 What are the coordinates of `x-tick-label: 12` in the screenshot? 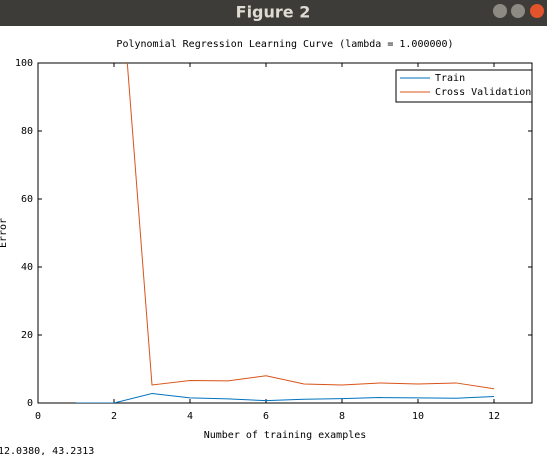 It's located at (494, 416).